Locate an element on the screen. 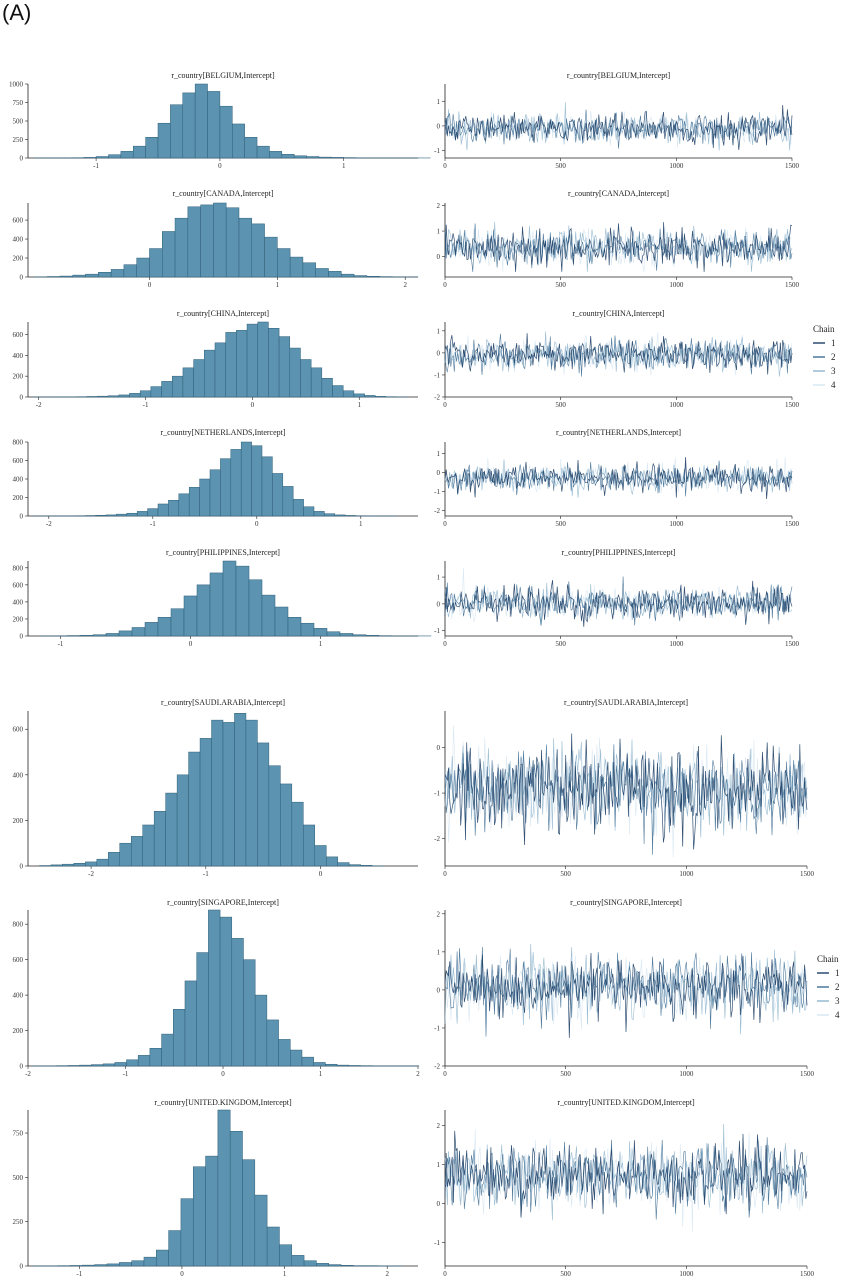 The image size is (847, 1280). panel-title: r_country[CANADA,Intercept] is located at coordinates (618, 193).